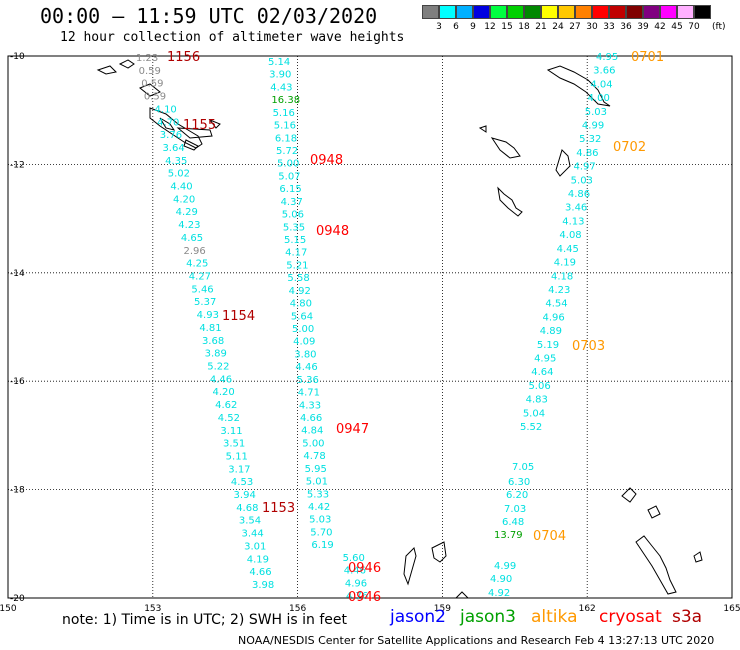 The width and height of the screenshot is (740, 650). Describe the element at coordinates (647, 57) in the screenshot. I see `time-label: 0701` at that location.